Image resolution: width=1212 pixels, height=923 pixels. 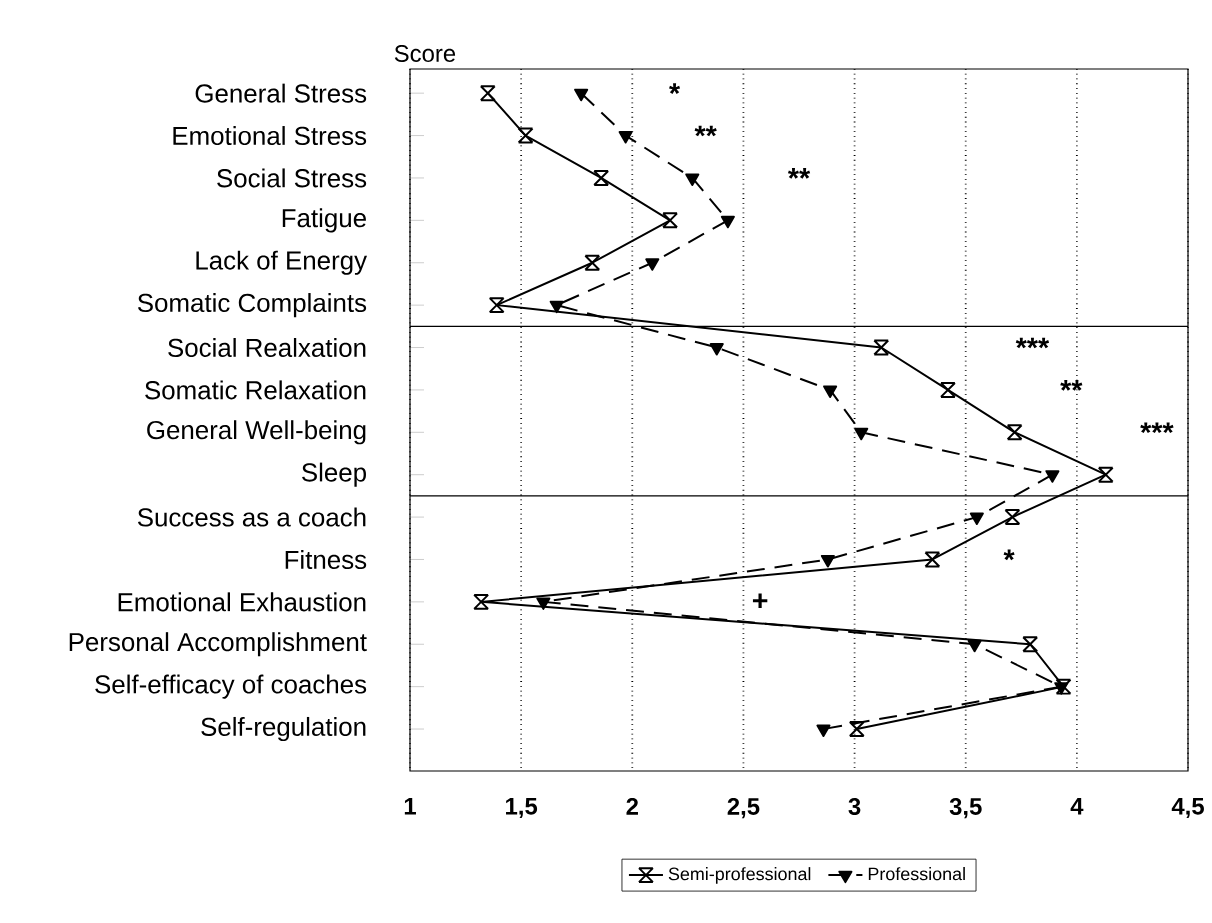 I want to click on y-tick-label: Self-efficacy of coaches, so click(x=231, y=686).